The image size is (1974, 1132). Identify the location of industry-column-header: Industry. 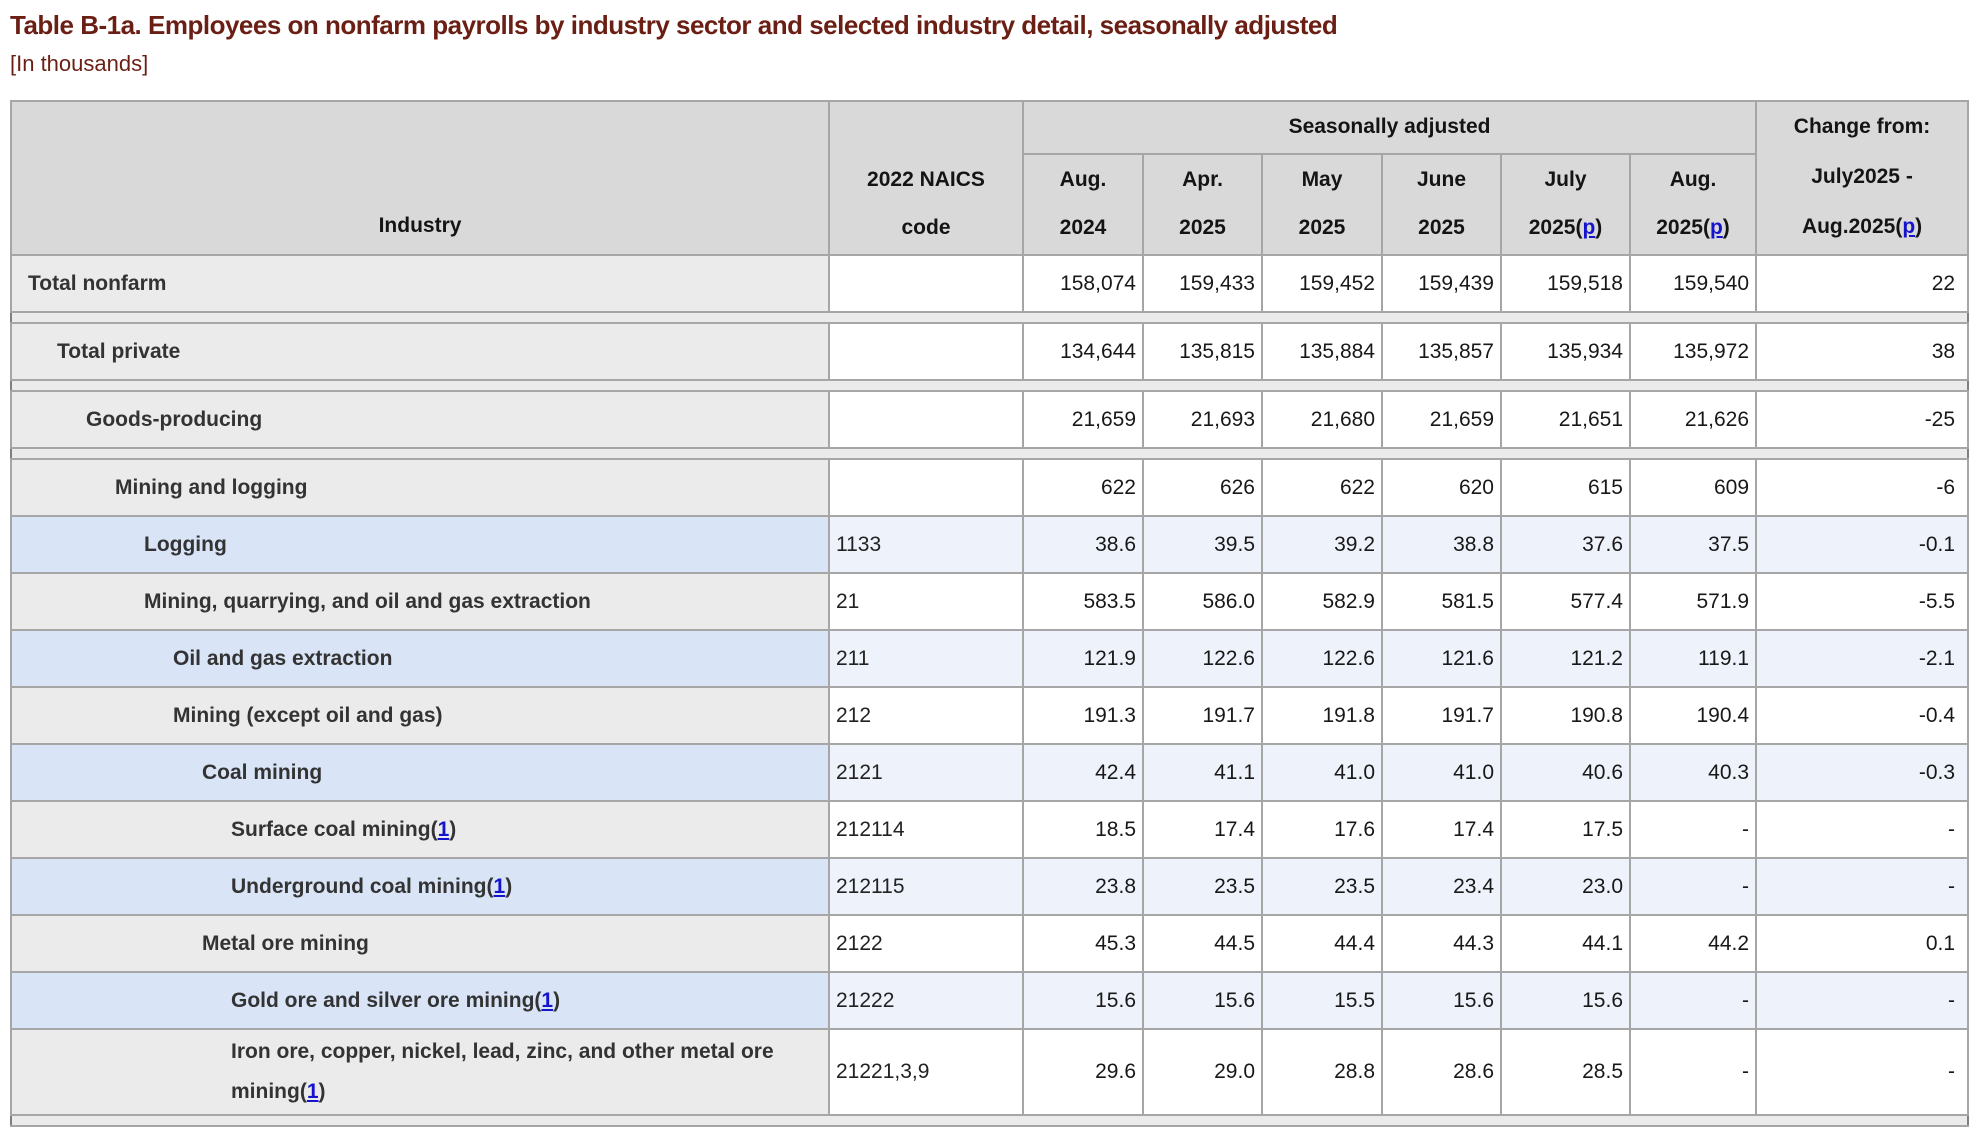
(420, 178).